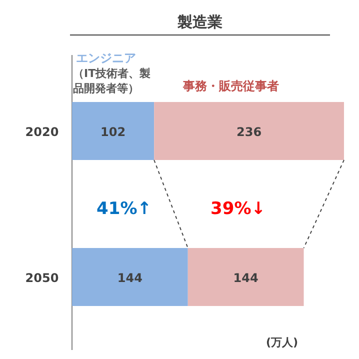 This screenshot has width=359, height=359. I want to click on annotation: （IT技術者、製品開発者等）, so click(112, 81).